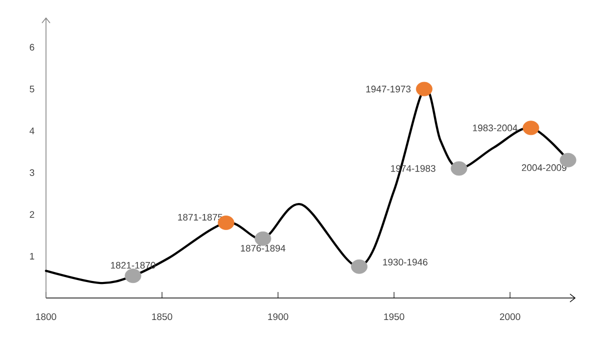  What do you see at coordinates (46, 316) in the screenshot?
I see `x-tick-label: 1800` at bounding box center [46, 316].